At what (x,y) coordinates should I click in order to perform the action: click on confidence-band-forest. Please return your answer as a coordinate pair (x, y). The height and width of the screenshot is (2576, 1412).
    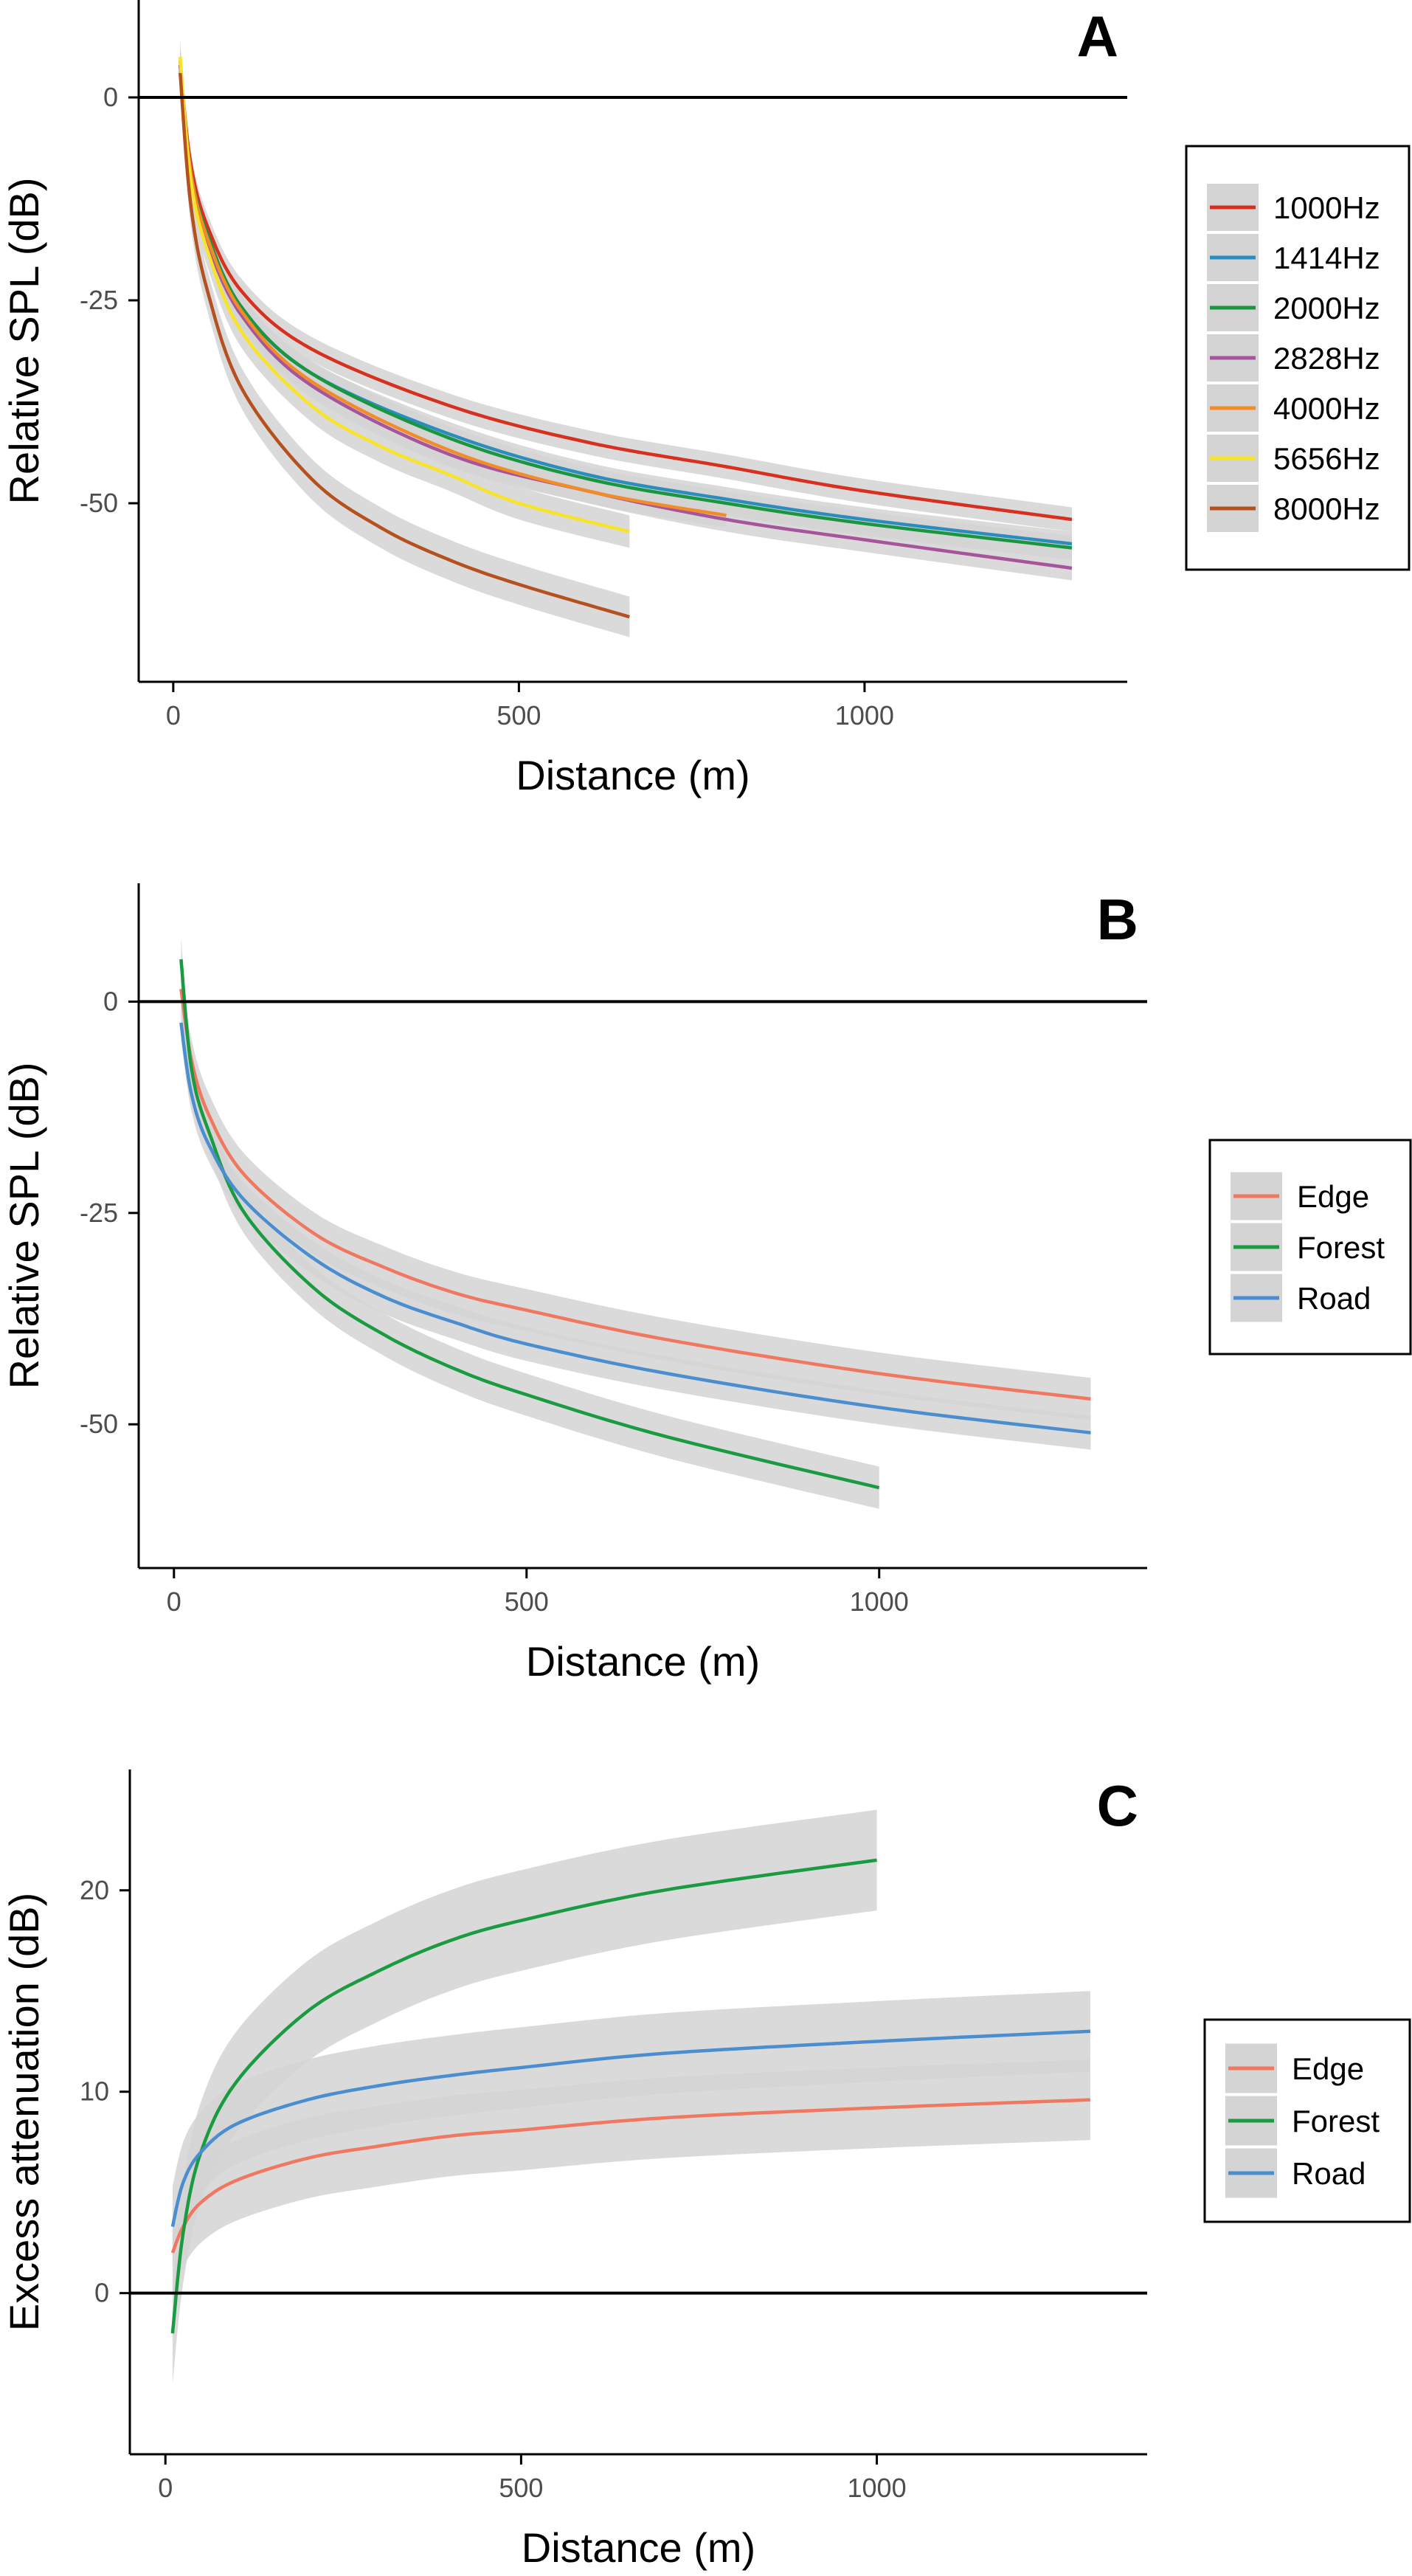
    Looking at the image, I should click on (524, 2096).